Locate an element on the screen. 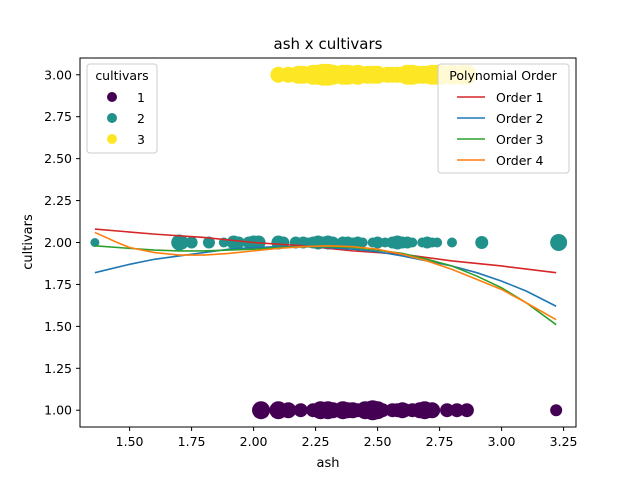 This screenshot has height=480, width=640. x-axis-ticks: 1.50 1.75 2.00 2.25 2.50 2.75 3.00 3.25 is located at coordinates (347, 438).